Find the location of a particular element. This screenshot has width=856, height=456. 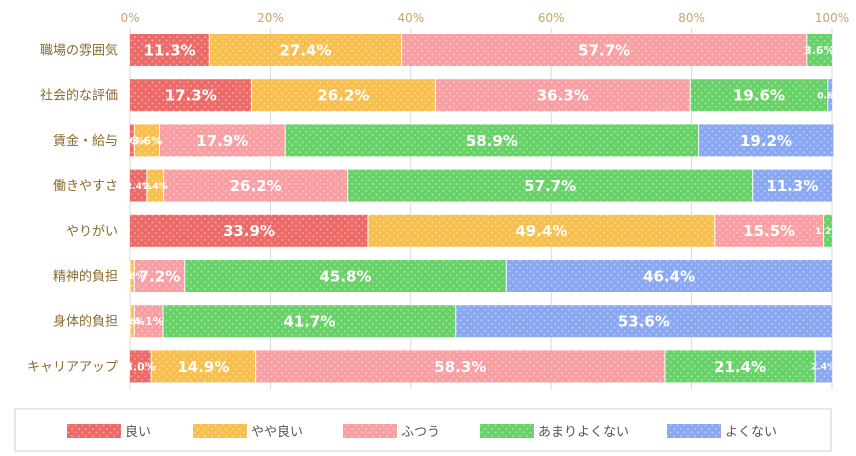

data-label: 46.4% is located at coordinates (669, 276).